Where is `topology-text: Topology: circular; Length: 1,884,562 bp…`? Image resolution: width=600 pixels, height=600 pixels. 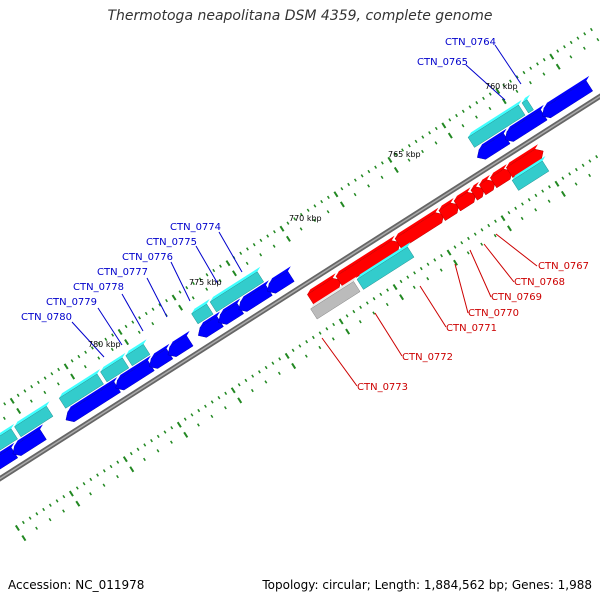 topology-text: Topology: circular; Length: 1,884,562 bp… is located at coordinates (427, 585).